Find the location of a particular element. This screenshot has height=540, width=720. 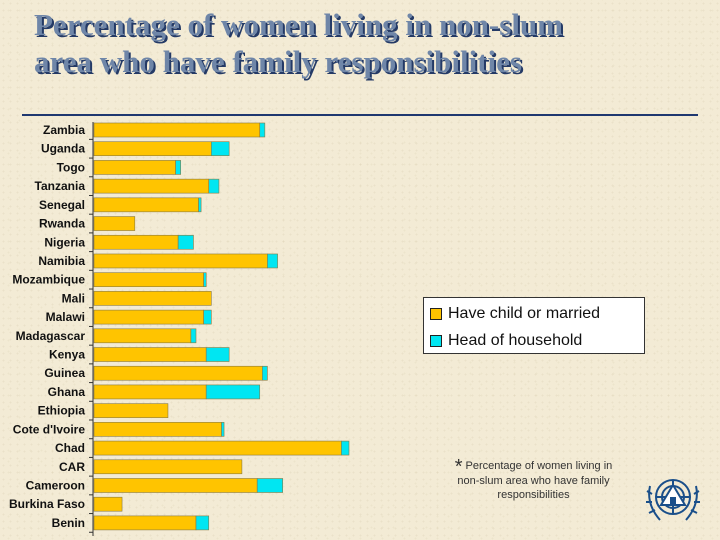

bar-head-mozambique is located at coordinates (205, 279).